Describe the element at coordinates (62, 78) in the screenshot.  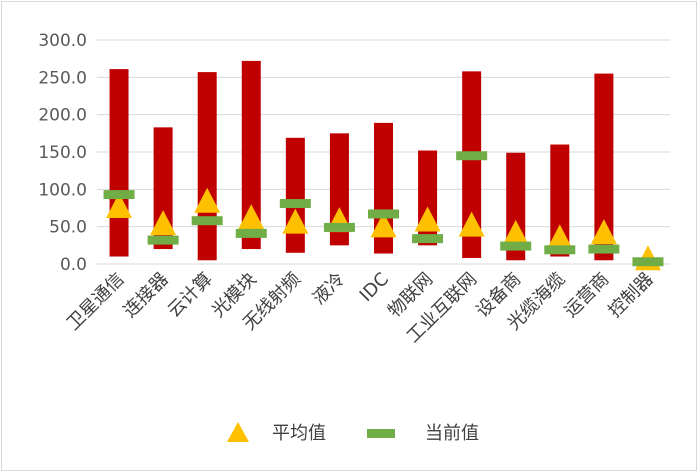
I see `y-tick-label: 250.0` at that location.